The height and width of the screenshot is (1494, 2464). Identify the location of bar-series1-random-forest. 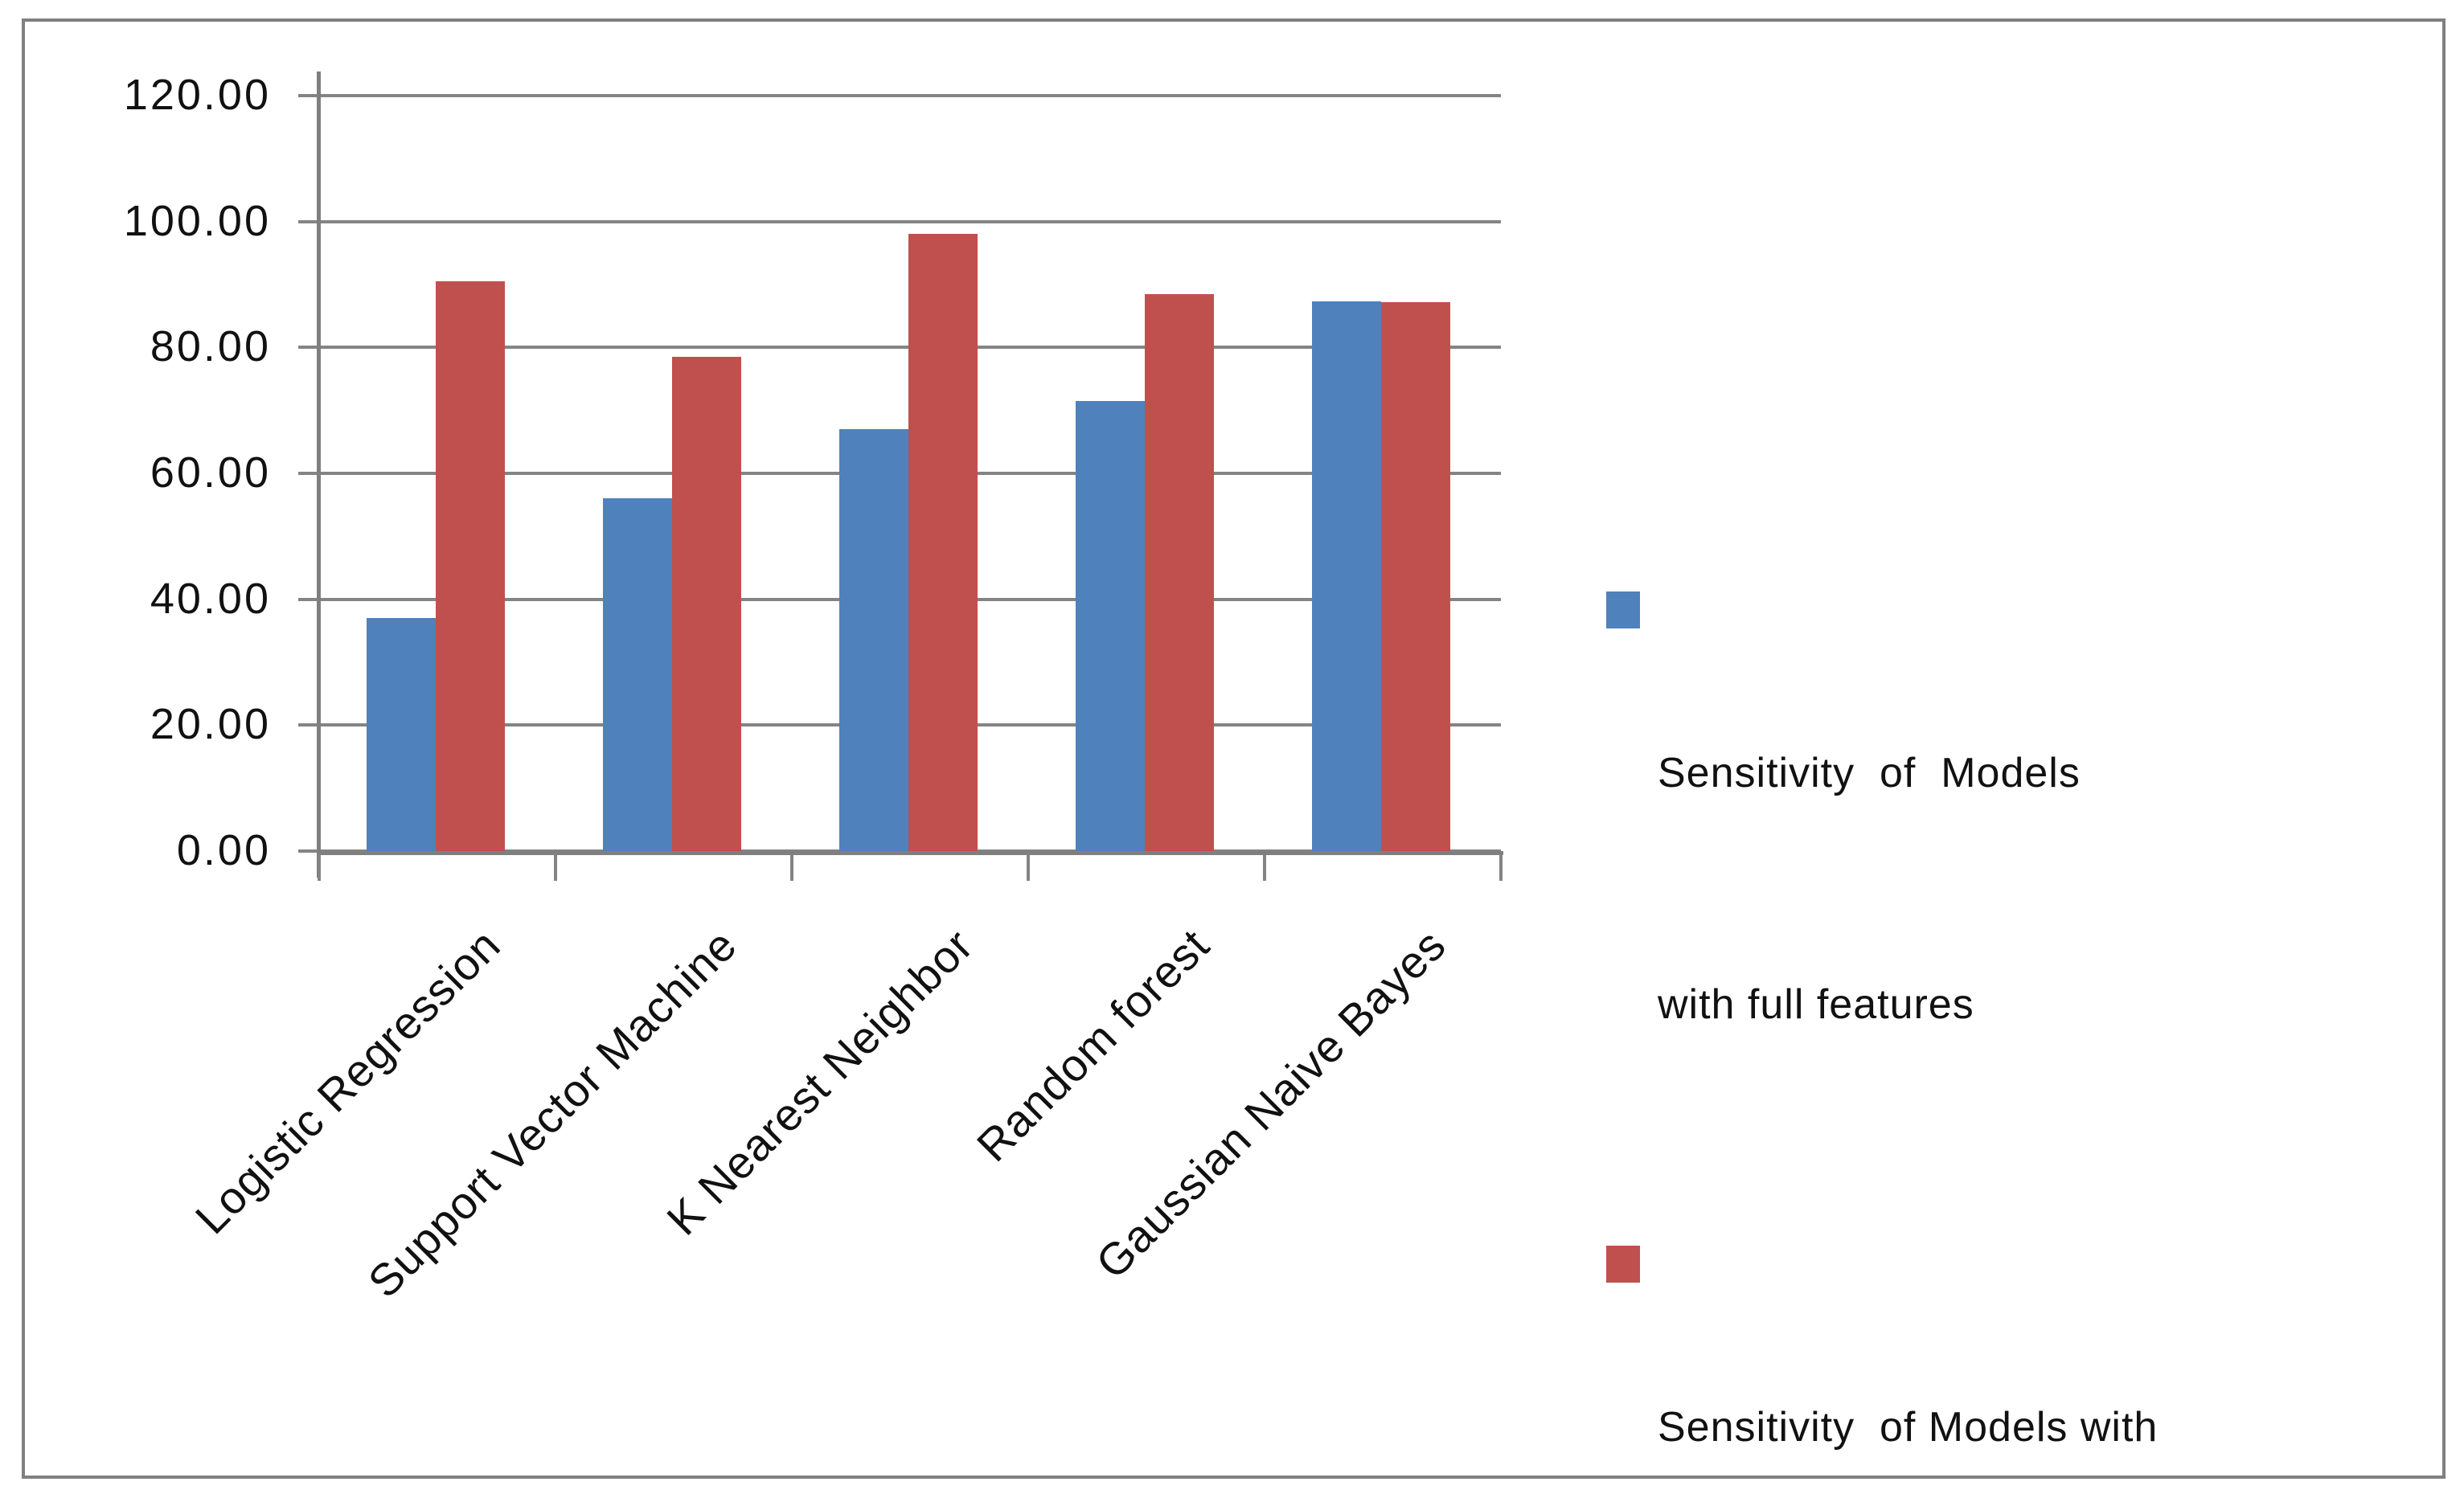
(1110, 625).